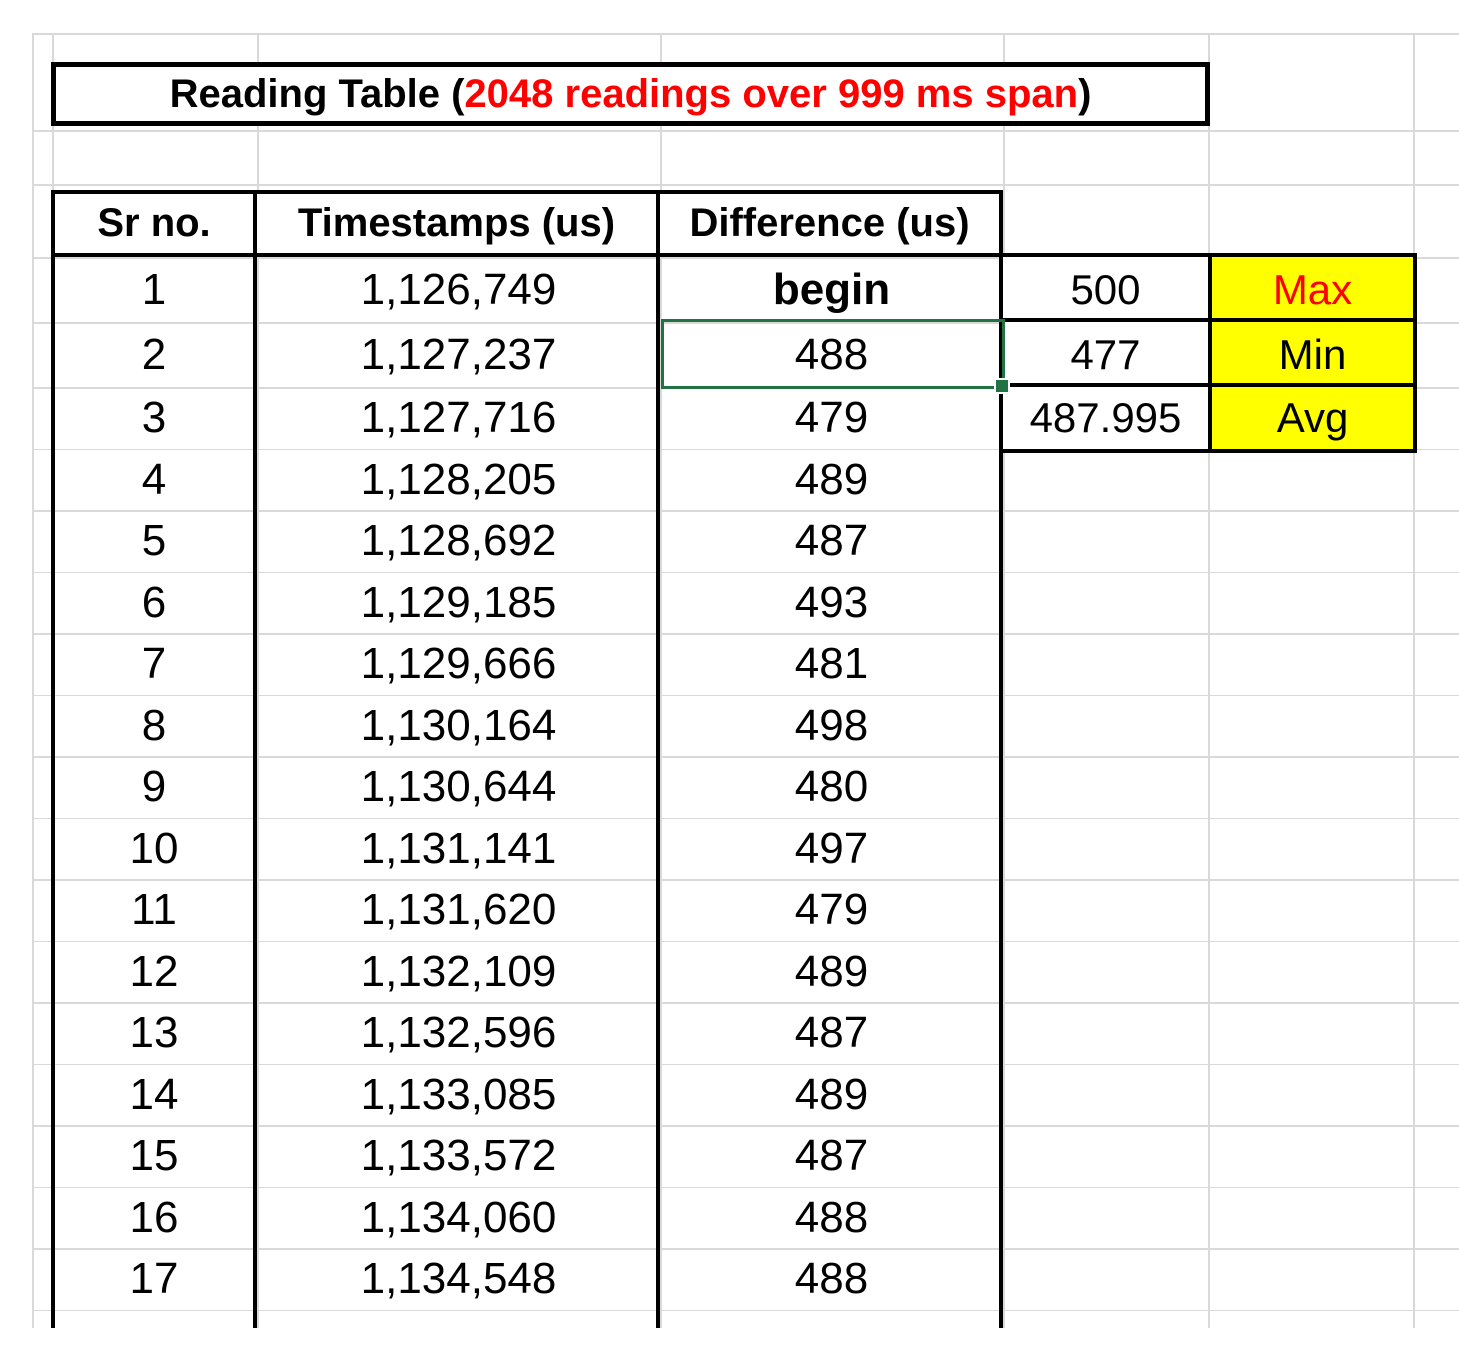 The width and height of the screenshot is (1459, 1366). I want to click on timestamp-cell-row9: 1,130,644, so click(458, 786).